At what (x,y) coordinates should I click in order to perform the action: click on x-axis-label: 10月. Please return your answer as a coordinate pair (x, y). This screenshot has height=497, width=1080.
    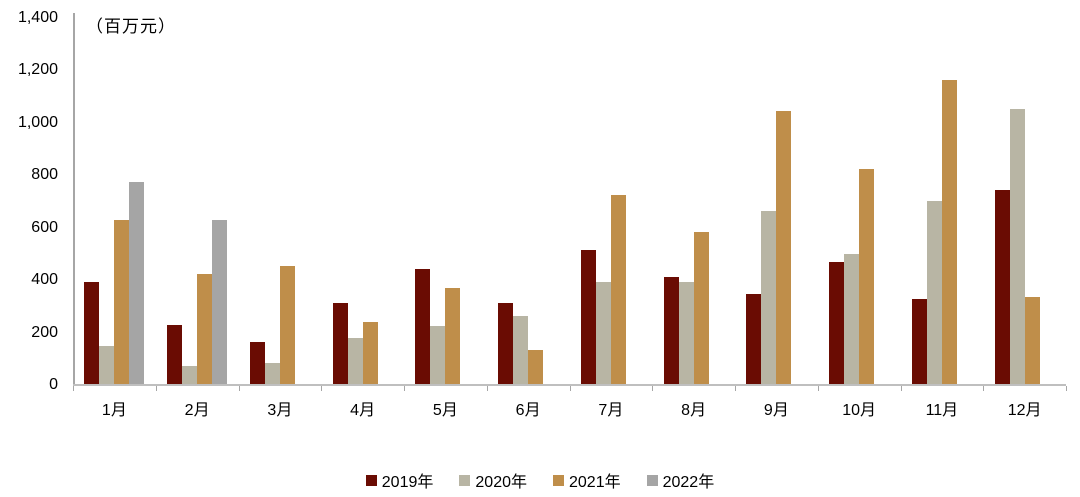
    Looking at the image, I should click on (859, 410).